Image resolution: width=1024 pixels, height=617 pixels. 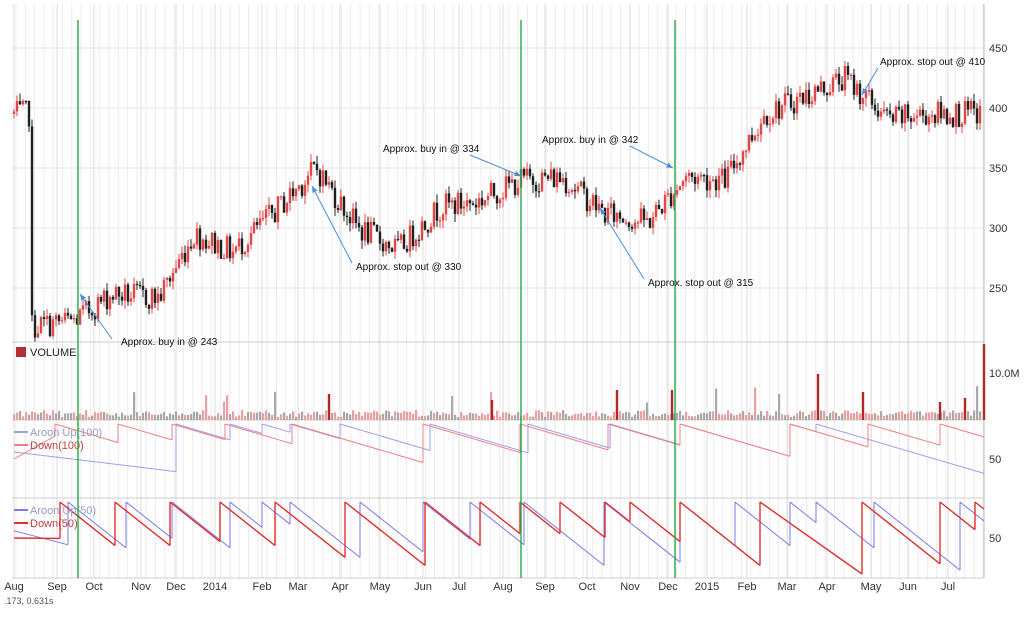 What do you see at coordinates (63, 511) in the screenshot?
I see `aroon-legend-label: Aroon Up(50)` at bounding box center [63, 511].